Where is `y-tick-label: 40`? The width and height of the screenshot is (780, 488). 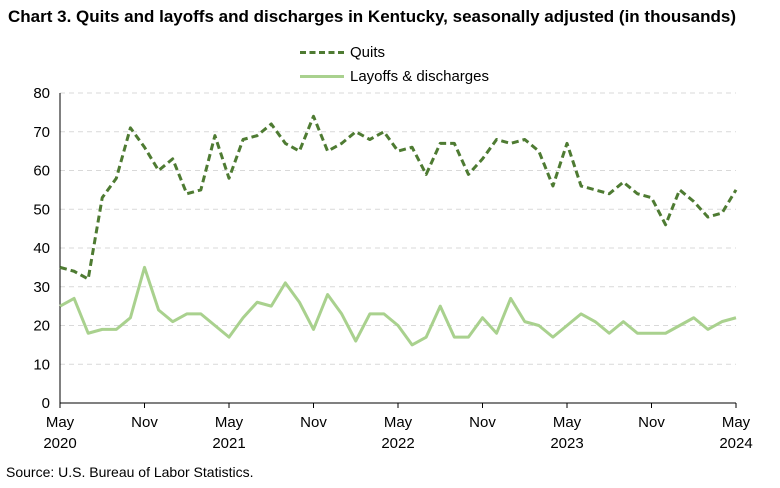 y-tick-label: 40 is located at coordinates (41, 248).